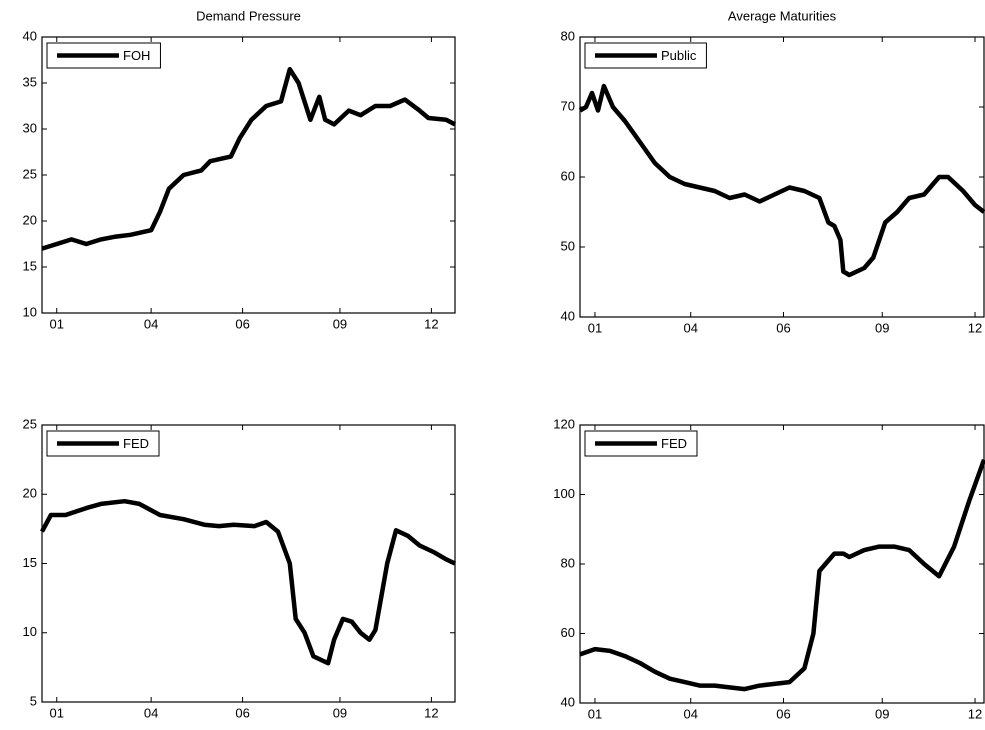 The image size is (985, 730). What do you see at coordinates (30, 81) in the screenshot?
I see `y-tick-label: 35` at bounding box center [30, 81].